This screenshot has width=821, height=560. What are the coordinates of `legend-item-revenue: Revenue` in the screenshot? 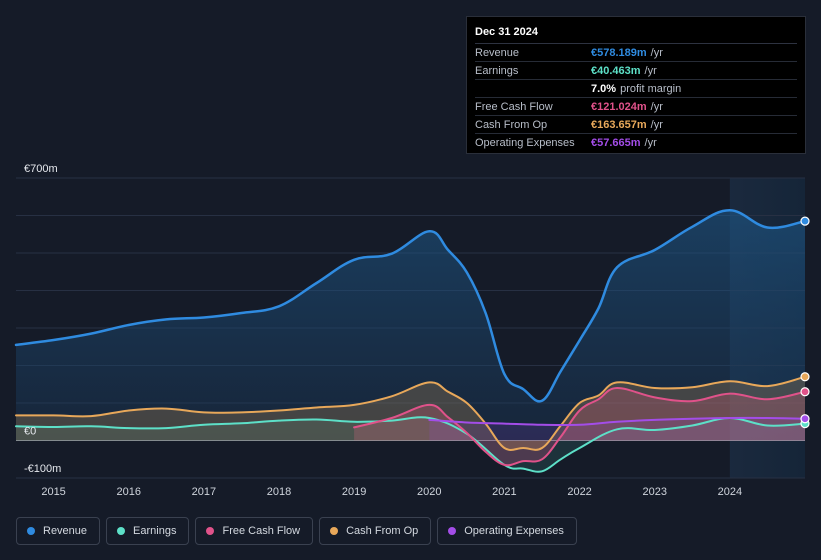 It's located at (58, 531).